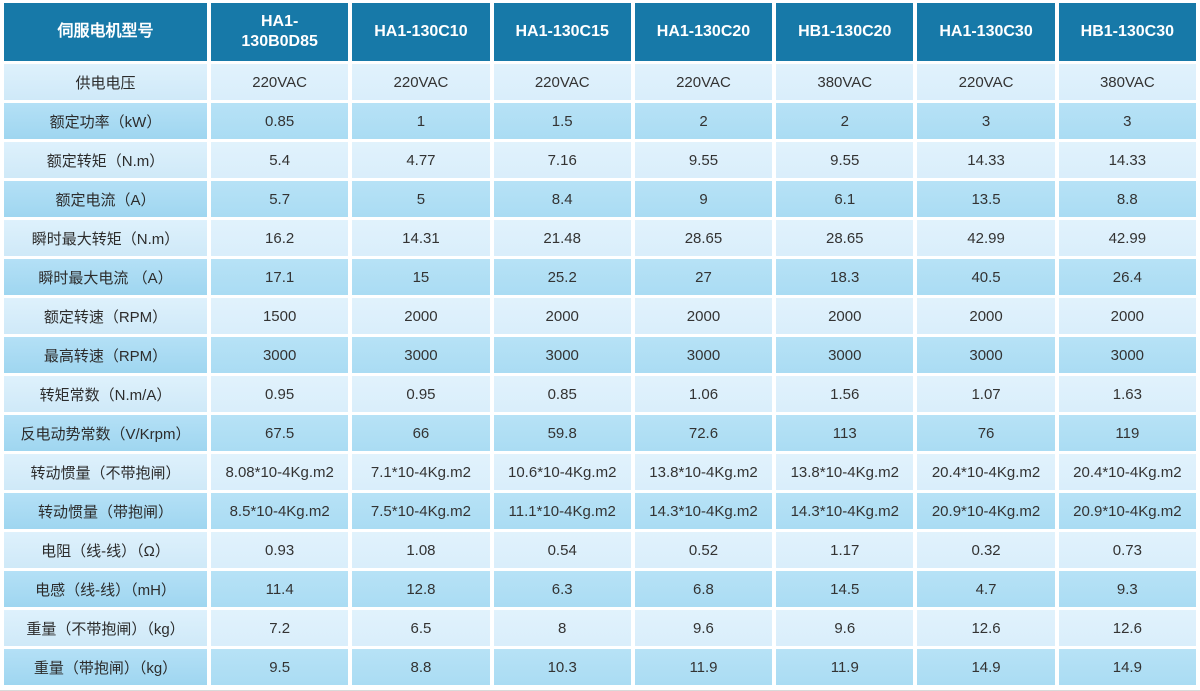 The height and width of the screenshot is (691, 1200). I want to click on value-cell: 9.55, so click(703, 160).